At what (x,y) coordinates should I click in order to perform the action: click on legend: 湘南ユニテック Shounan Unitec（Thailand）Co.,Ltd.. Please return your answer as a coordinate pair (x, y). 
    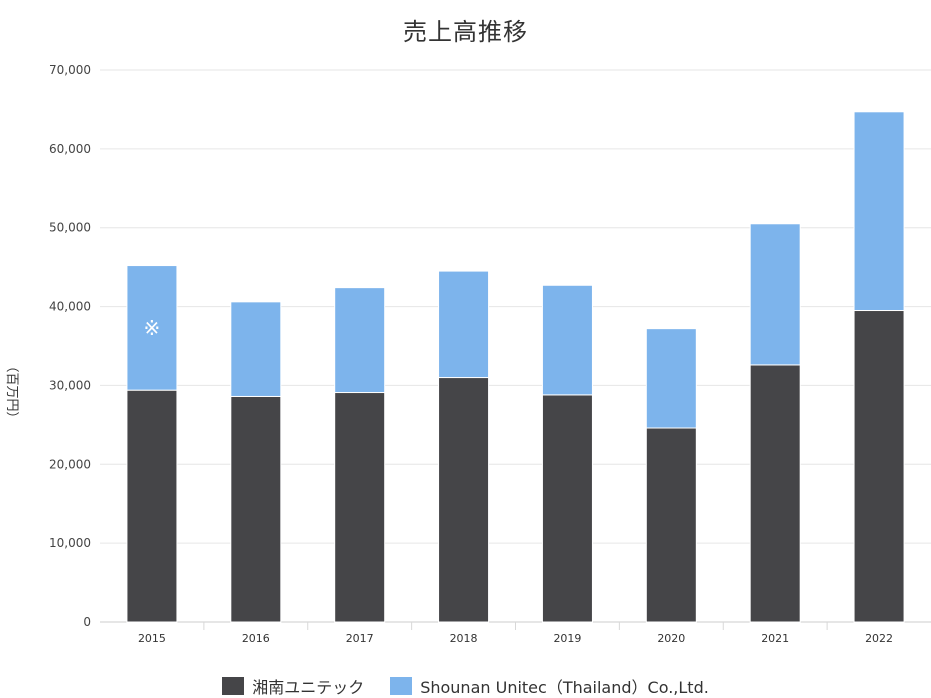
    Looking at the image, I should click on (465, 686).